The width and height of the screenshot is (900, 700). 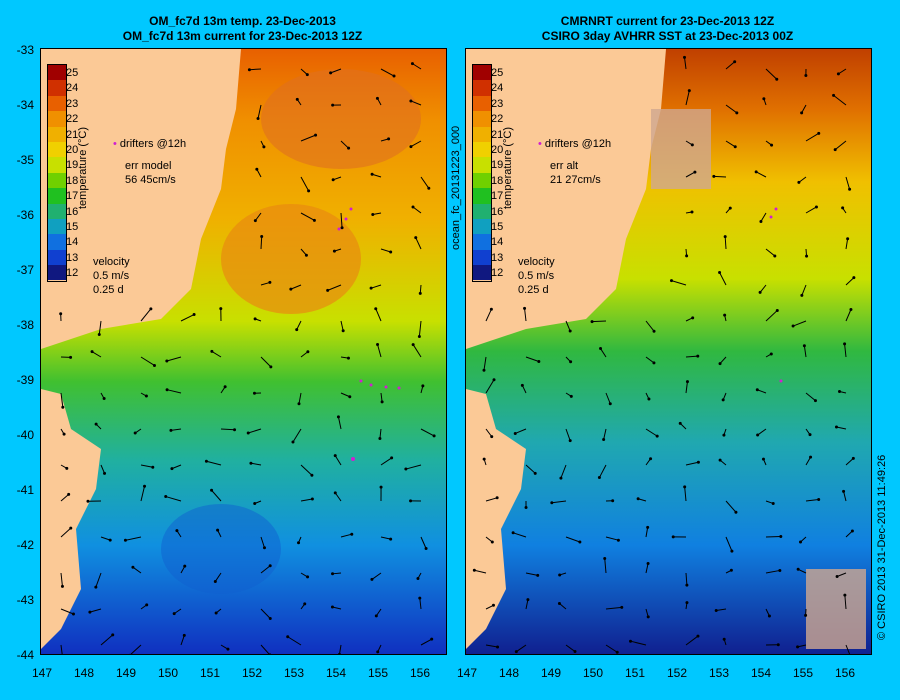 I want to click on longitude-tick-label: 155, so click(x=803, y=673).